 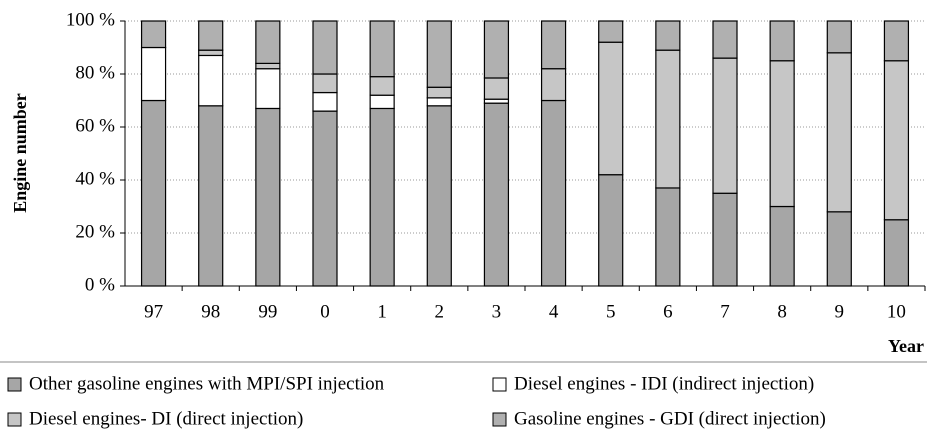 What do you see at coordinates (95, 125) in the screenshot?
I see `y-tick-label: 60 %` at bounding box center [95, 125].